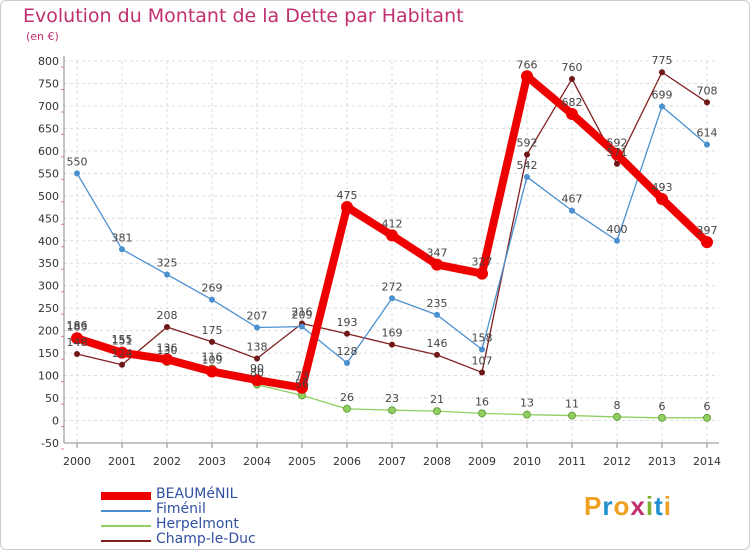 This screenshot has width=750, height=550. Describe the element at coordinates (622, 506) in the screenshot. I see `logo-letter: o` at that location.